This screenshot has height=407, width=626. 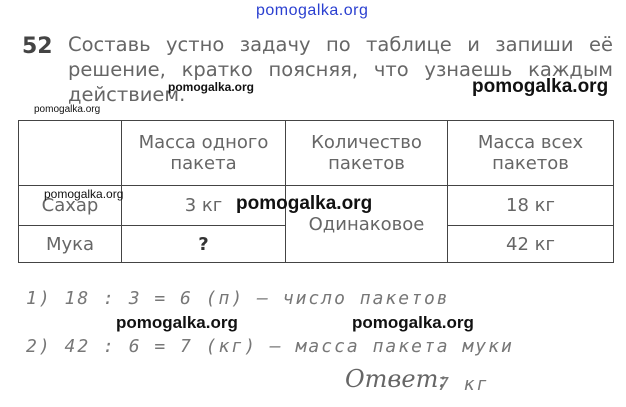 What do you see at coordinates (70, 205) in the screenshot?
I see `row-name: Сахар` at bounding box center [70, 205].